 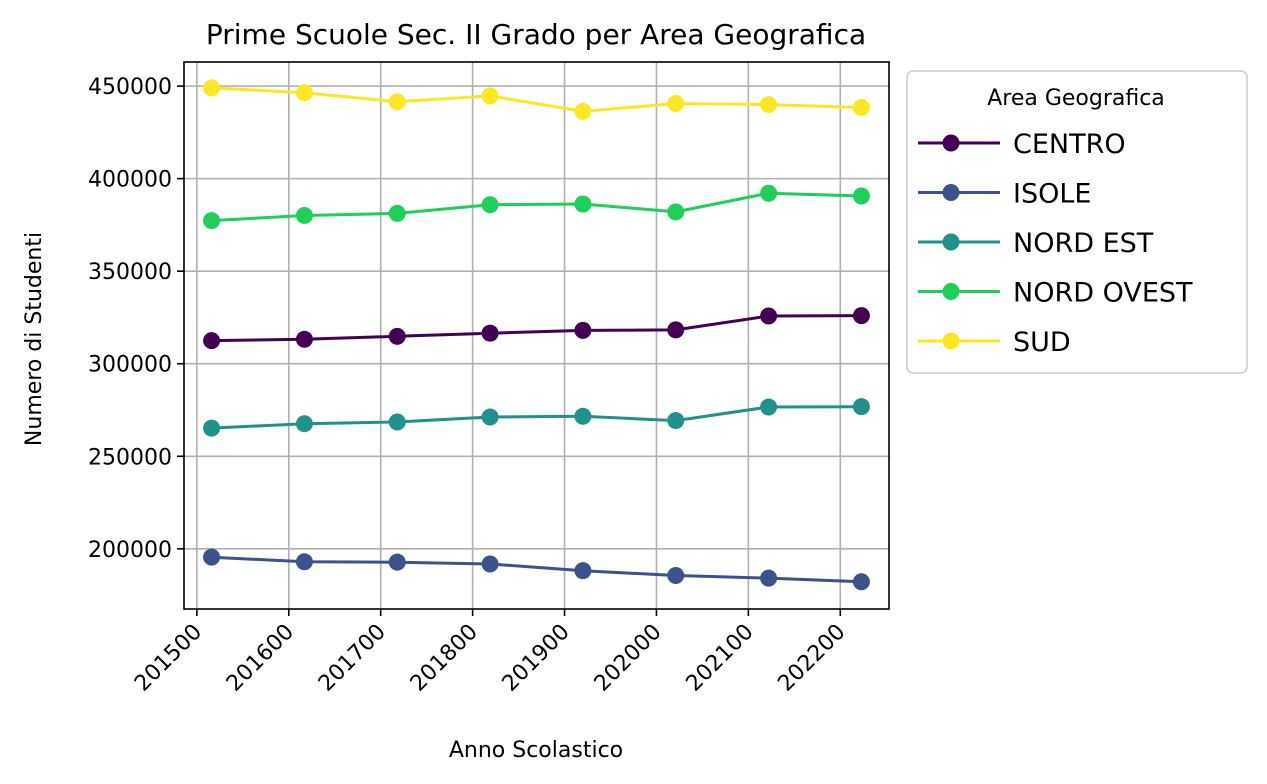 I want to click on x-tick-label: 201900, so click(x=536, y=658).